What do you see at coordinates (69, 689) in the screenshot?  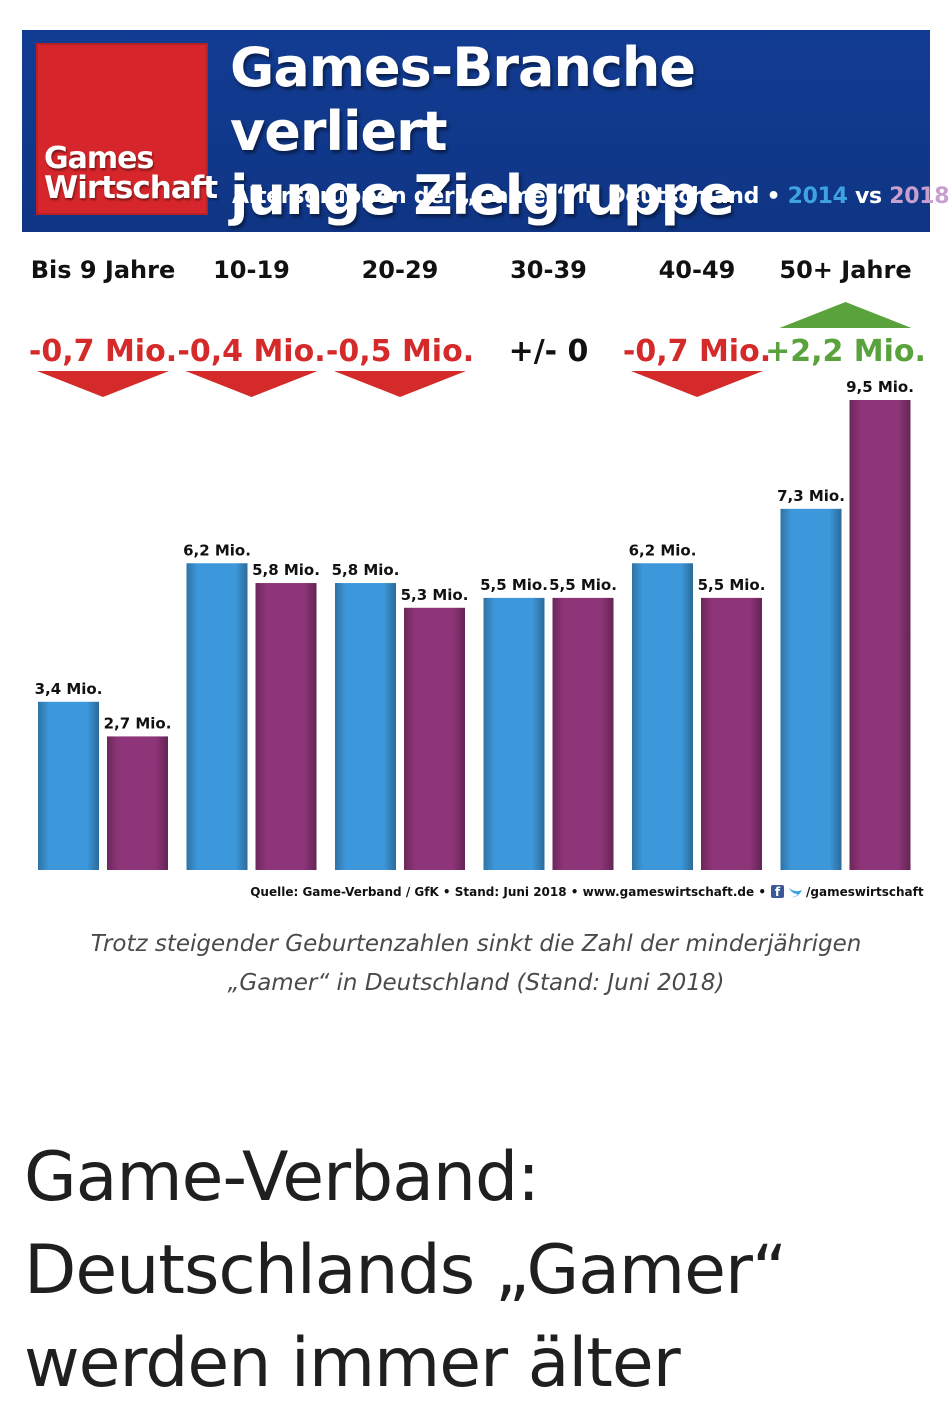 I see `value-label: 3,4 Mio.` at bounding box center [69, 689].